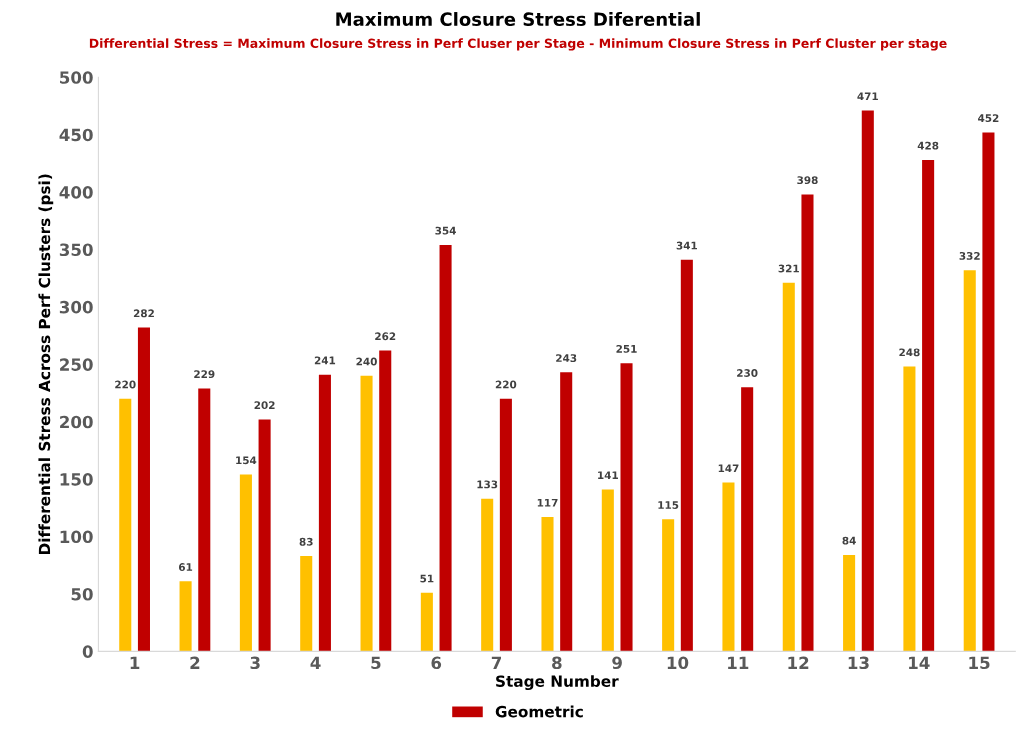  Describe the element at coordinates (135, 662) in the screenshot. I see `x-tick-label: 1` at that location.